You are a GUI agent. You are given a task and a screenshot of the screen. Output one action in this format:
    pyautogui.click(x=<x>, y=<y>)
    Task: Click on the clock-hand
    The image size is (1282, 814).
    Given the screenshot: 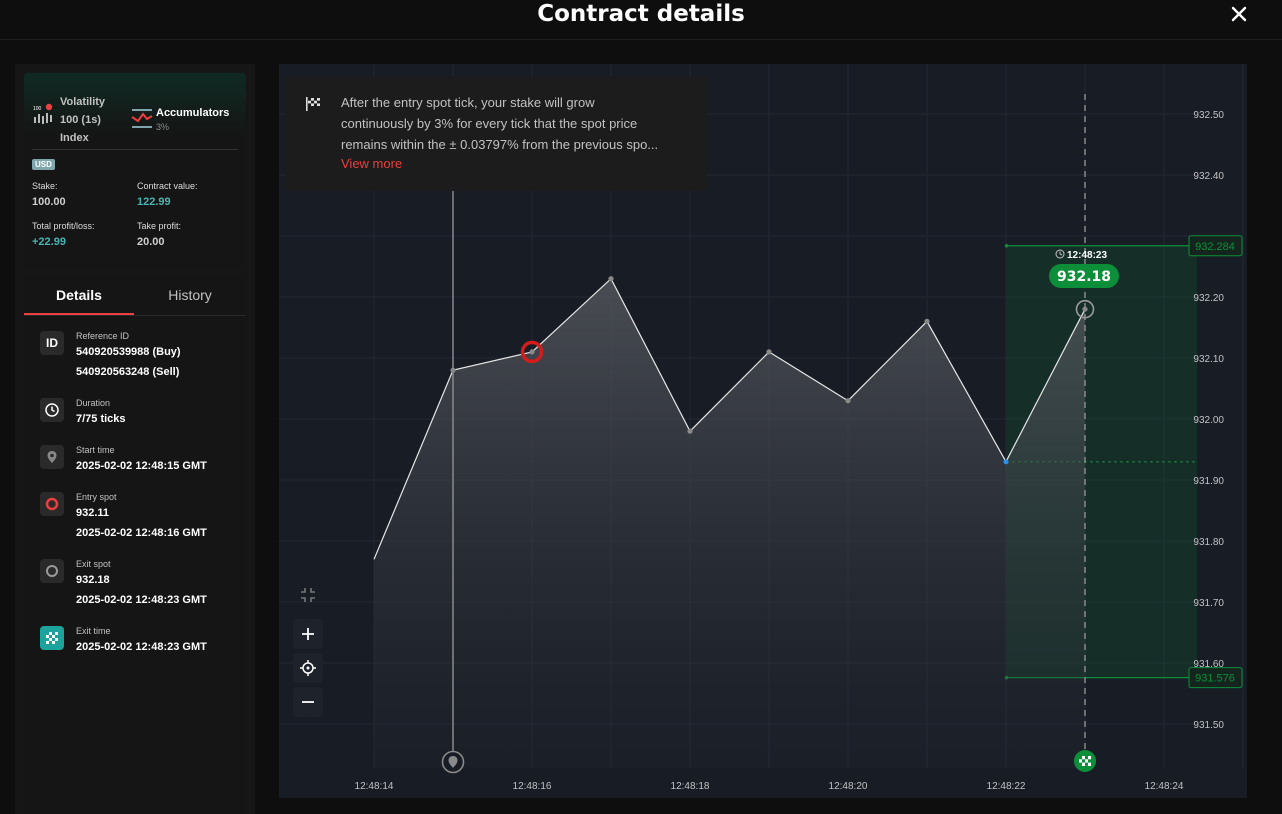 What is the action you would take?
    pyautogui.click(x=1061, y=253)
    